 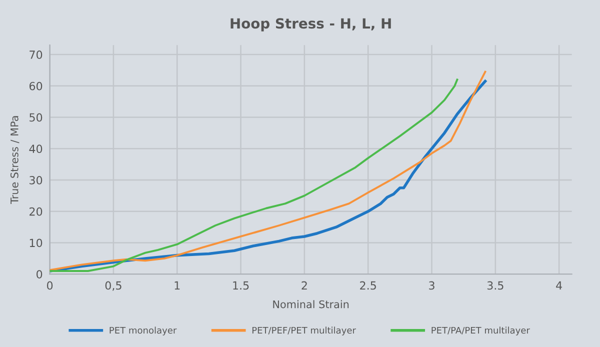 I want to click on y-tick-label: 40, so click(x=35, y=149).